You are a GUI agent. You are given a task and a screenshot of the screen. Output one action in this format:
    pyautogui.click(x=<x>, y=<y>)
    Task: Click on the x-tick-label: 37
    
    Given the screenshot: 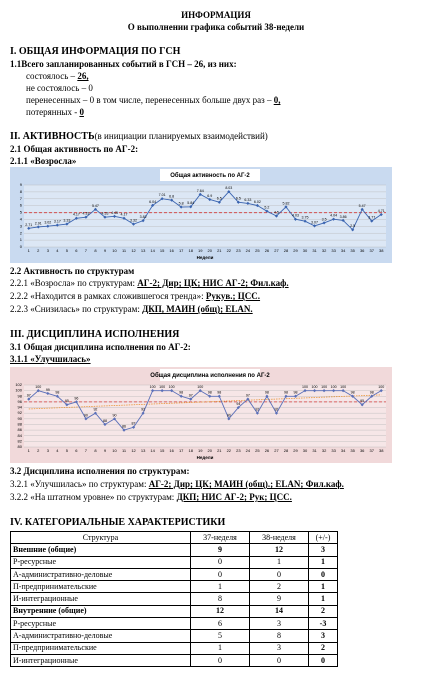 What is the action you would take?
    pyautogui.click(x=371, y=250)
    